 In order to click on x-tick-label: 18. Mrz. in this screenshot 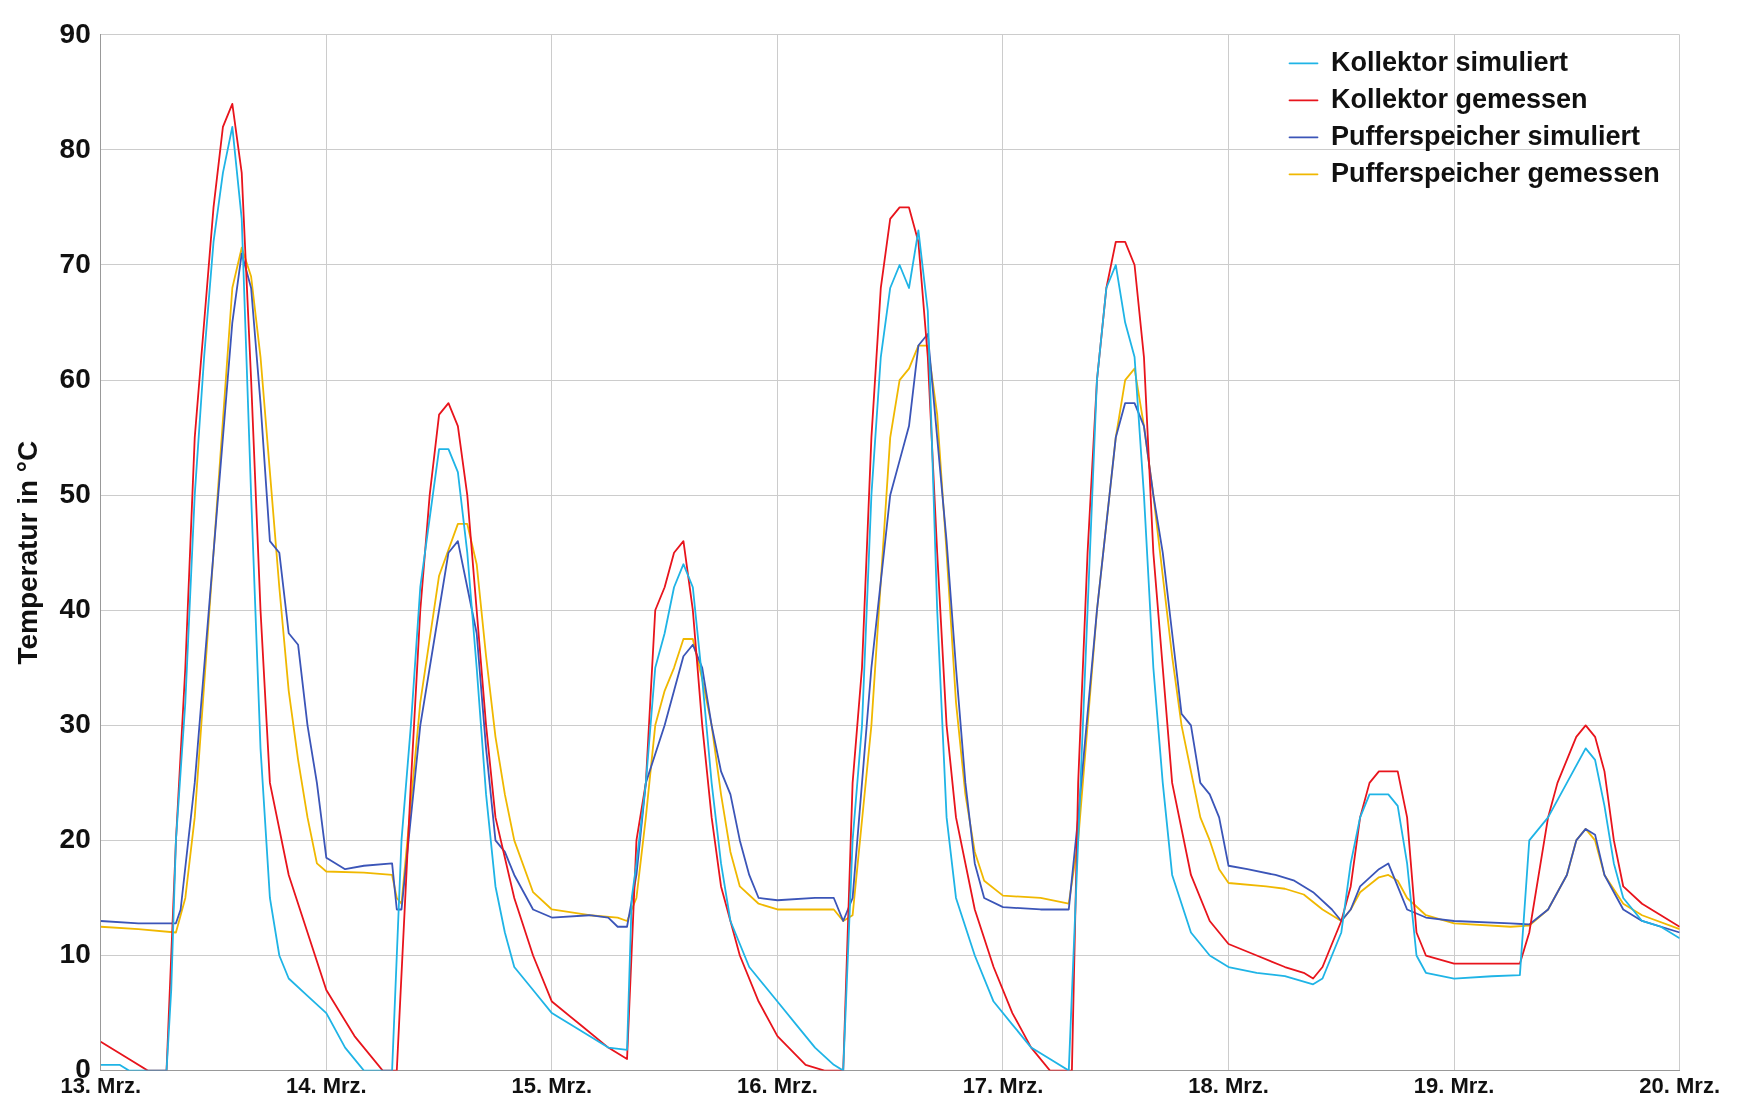, I will do `click(1228, 1085)`.